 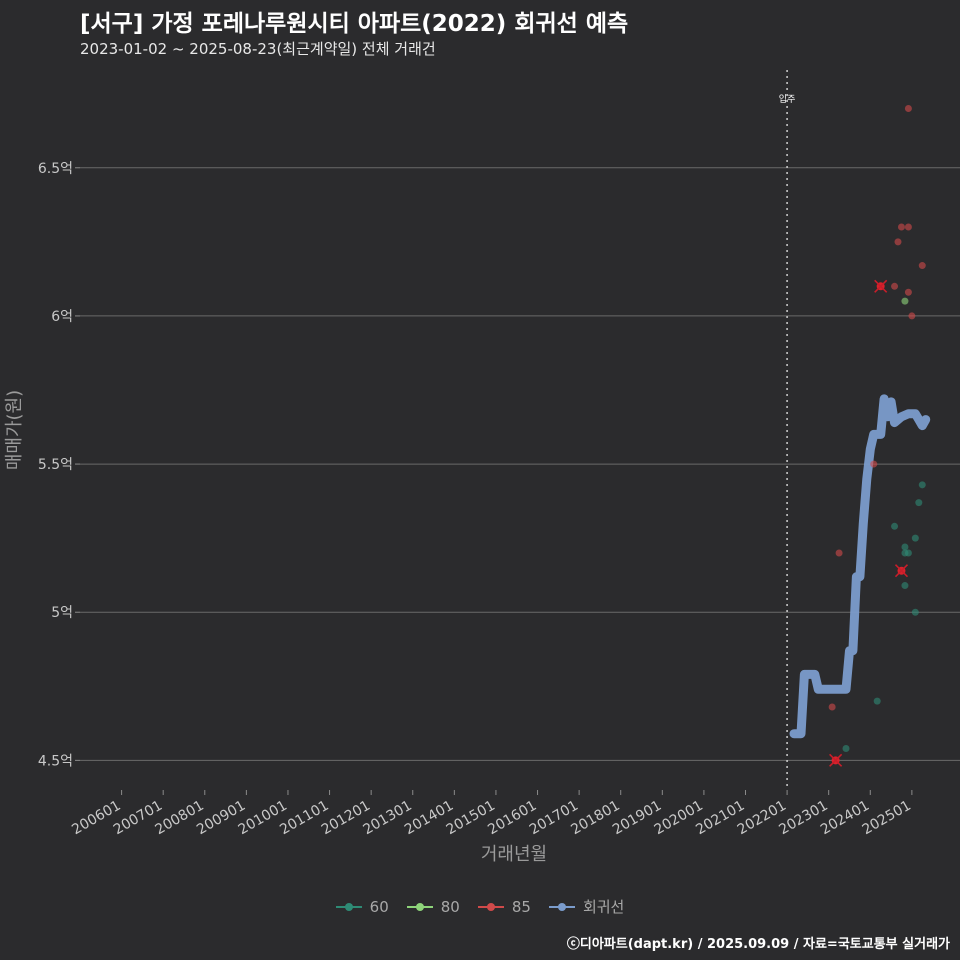 What do you see at coordinates (514, 854) in the screenshot?
I see `x-axis-title: 거래년월` at bounding box center [514, 854].